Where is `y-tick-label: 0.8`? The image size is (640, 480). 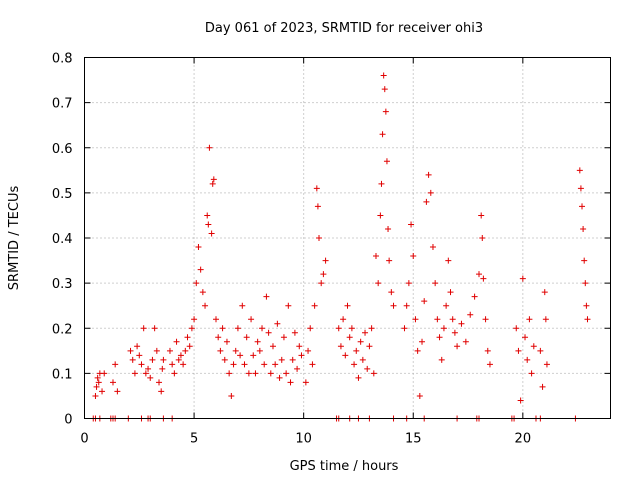 y-tick-label: 0.8 is located at coordinates (62, 59).